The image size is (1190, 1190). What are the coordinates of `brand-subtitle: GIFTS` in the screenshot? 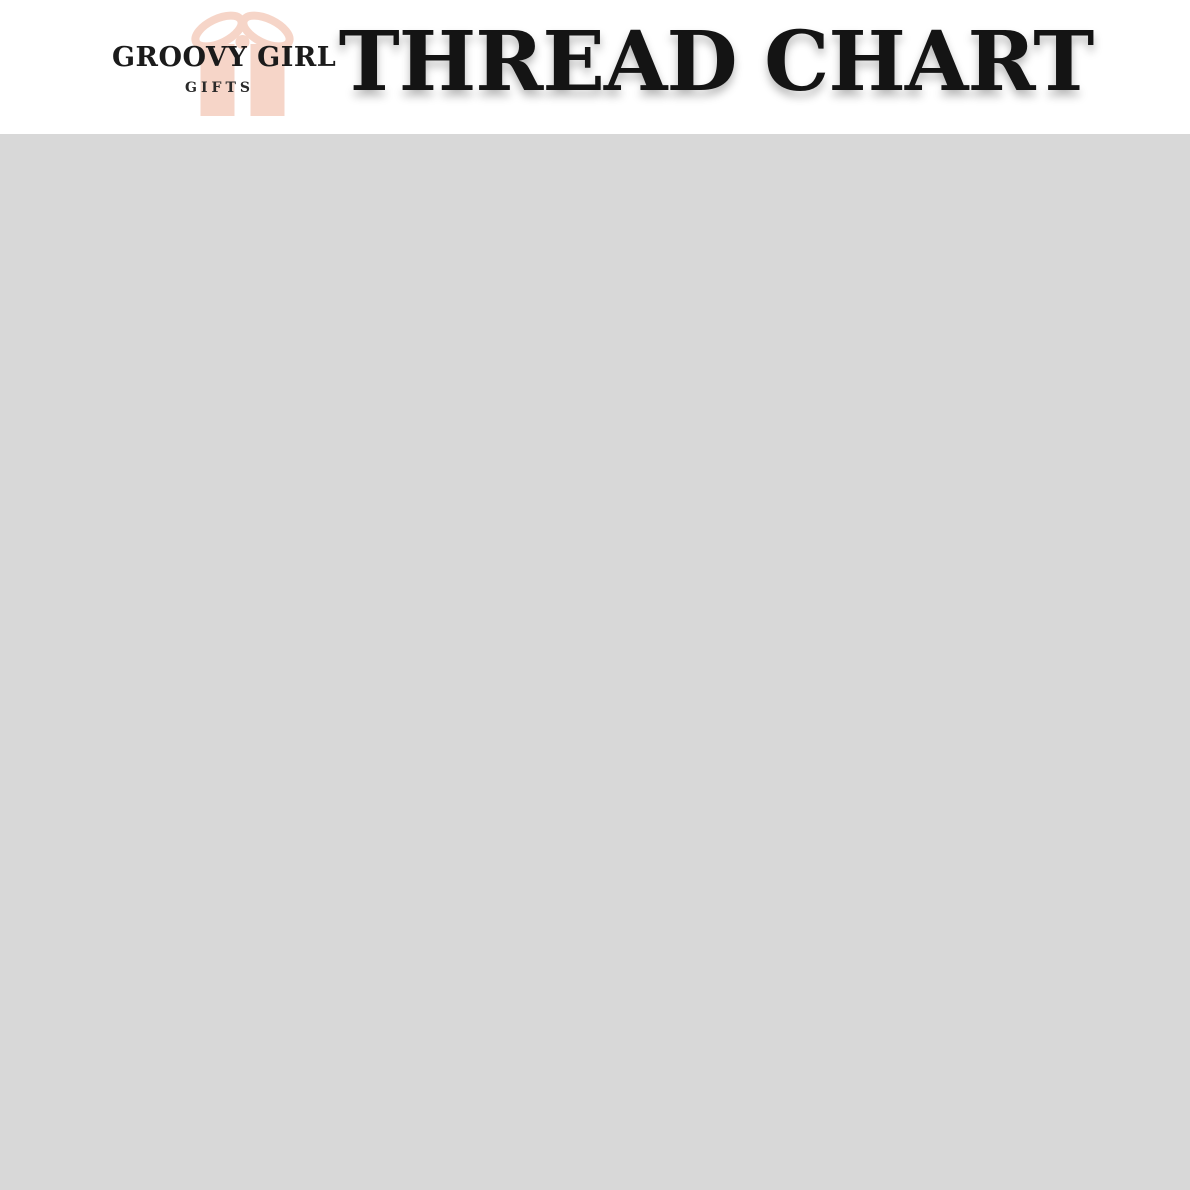 It's located at (219, 88).